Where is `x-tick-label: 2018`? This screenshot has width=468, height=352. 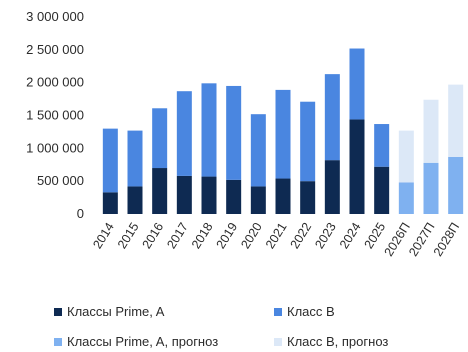
x-tick-label: 2018 is located at coordinates (202, 235).